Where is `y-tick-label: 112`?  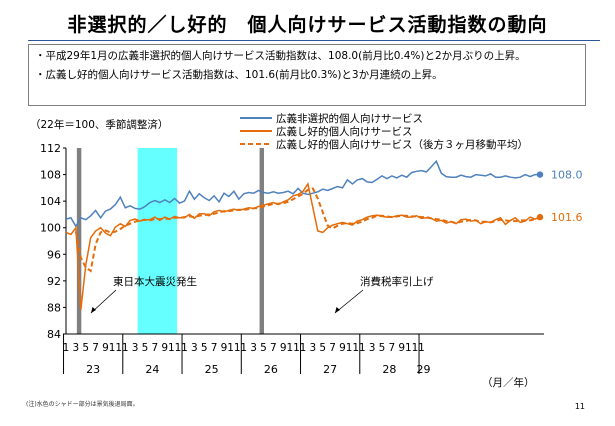
y-tick-label: 112 is located at coordinates (50, 148).